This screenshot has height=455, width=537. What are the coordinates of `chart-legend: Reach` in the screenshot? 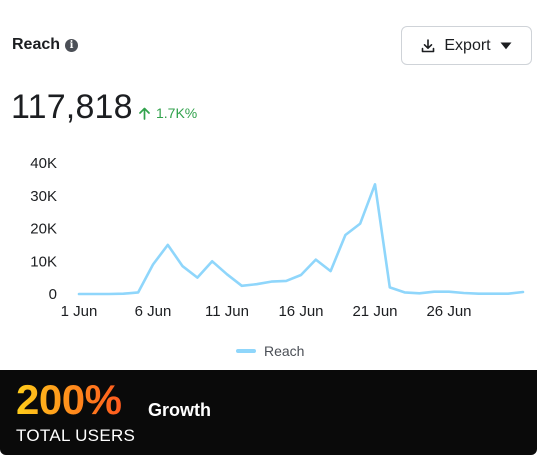 It's located at (270, 351).